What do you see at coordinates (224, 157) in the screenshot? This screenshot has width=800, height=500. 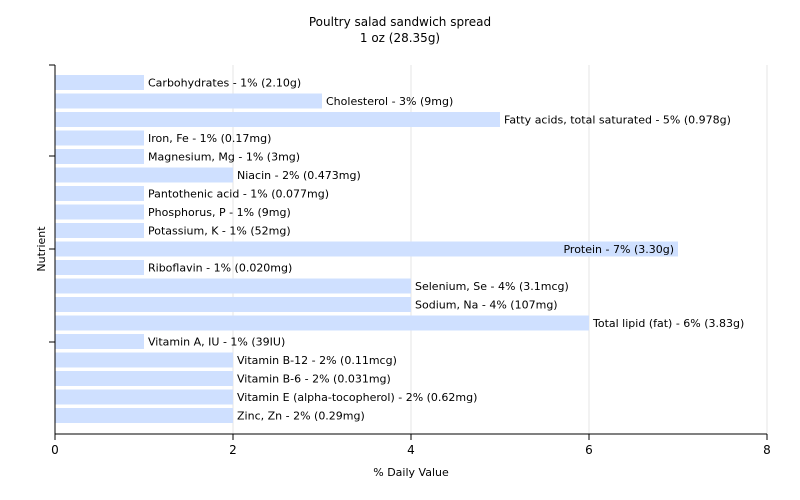 I see `bar-label: Magnesium, Mg - 1% (3mg)` at bounding box center [224, 157].